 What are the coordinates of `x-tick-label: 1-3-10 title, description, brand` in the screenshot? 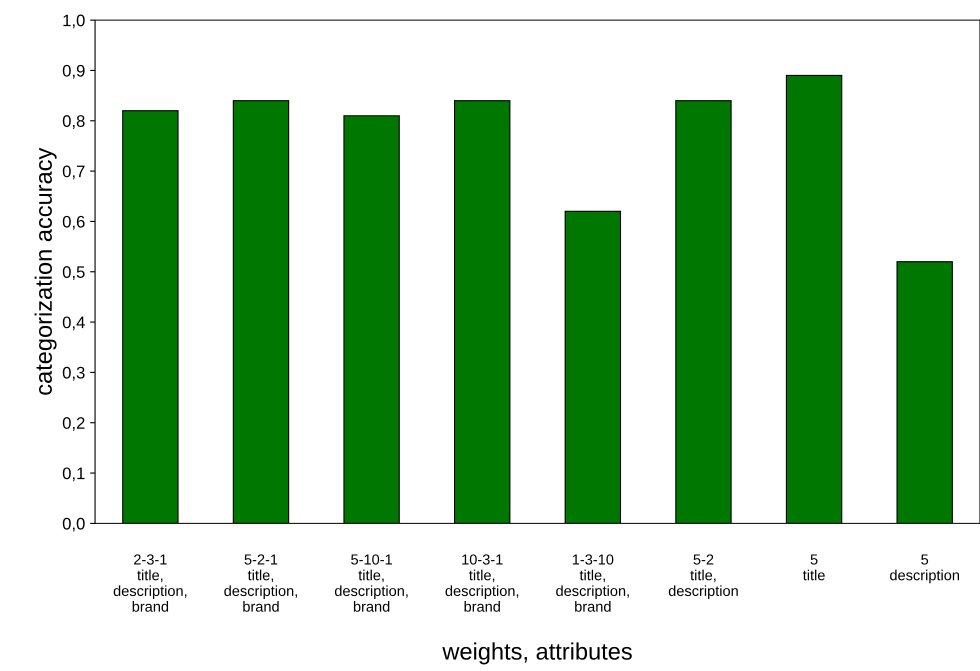 It's located at (592, 583).